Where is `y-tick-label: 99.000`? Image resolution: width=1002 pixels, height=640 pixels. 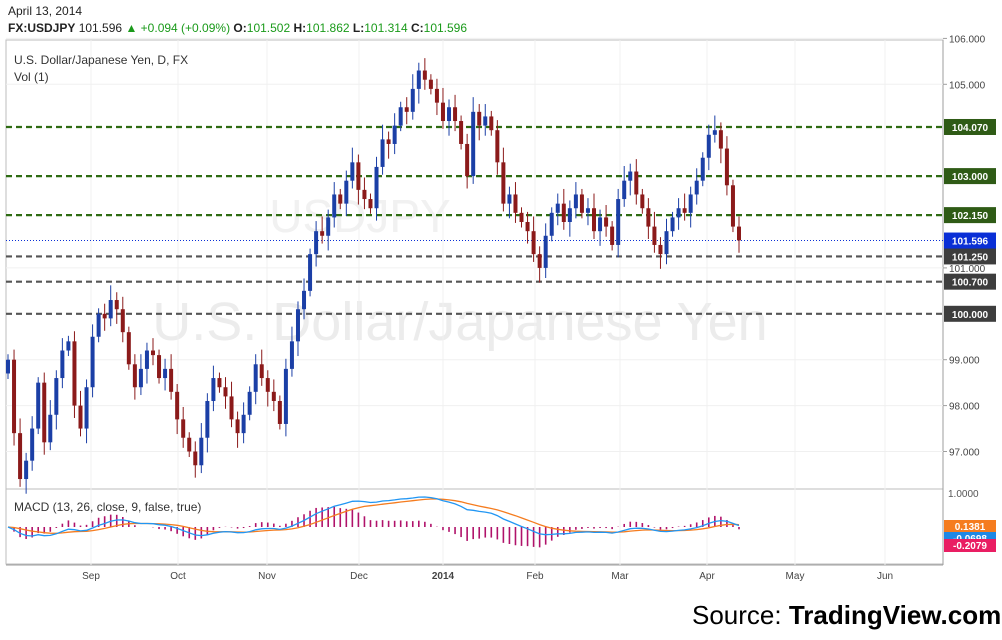 y-tick-label: 99.000 is located at coordinates (964, 361).